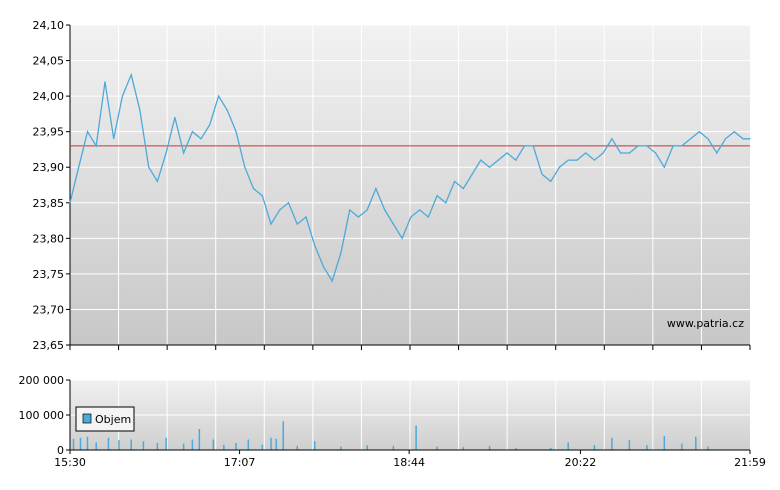 The image size is (780, 490). What do you see at coordinates (410, 347) in the screenshot?
I see `price-x-tick-marks` at bounding box center [410, 347].